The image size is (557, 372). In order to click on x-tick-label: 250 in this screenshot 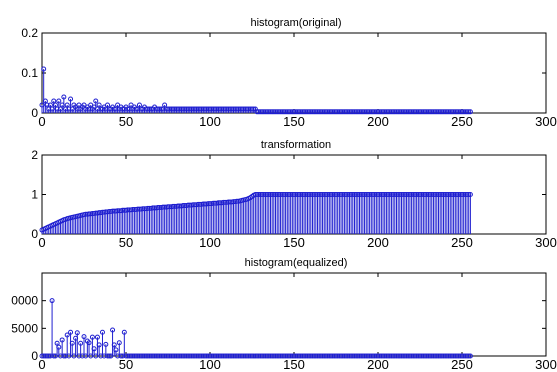, I will do `click(462, 242)`.